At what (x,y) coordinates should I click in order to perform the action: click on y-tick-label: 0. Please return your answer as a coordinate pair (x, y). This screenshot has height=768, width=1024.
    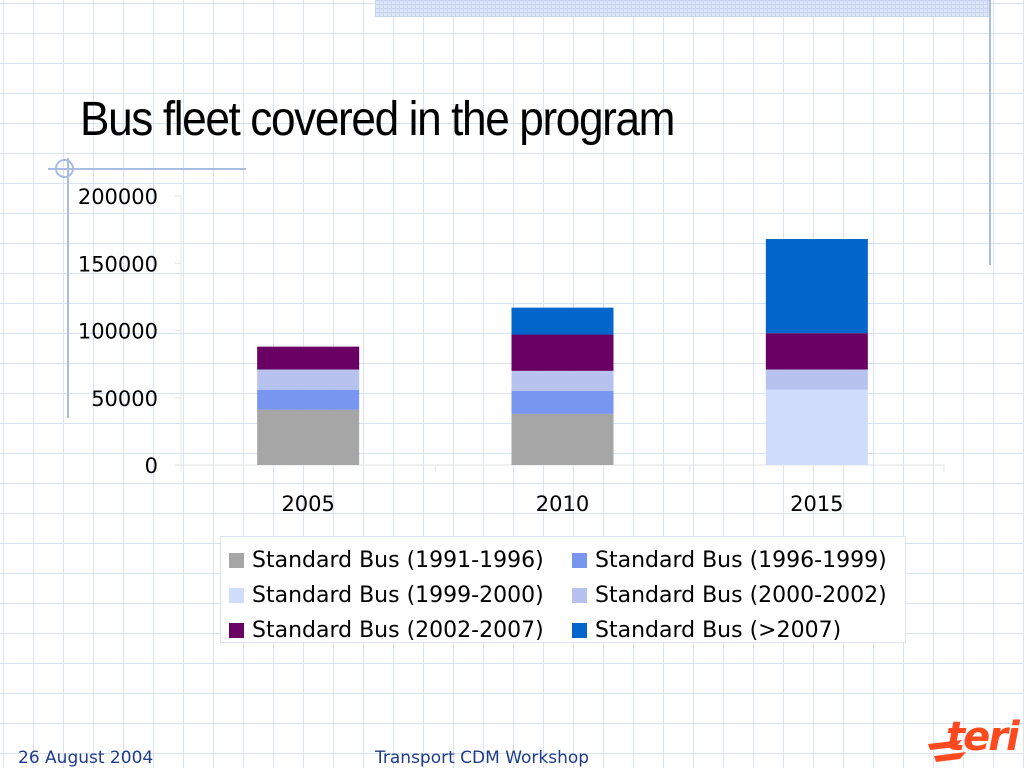
    Looking at the image, I should click on (151, 466).